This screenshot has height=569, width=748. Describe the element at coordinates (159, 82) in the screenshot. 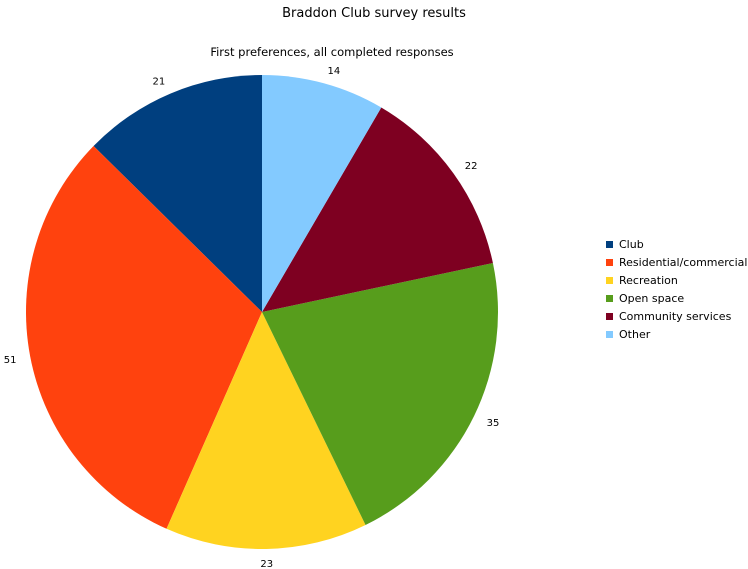

I see `pie-data-label: 21` at that location.